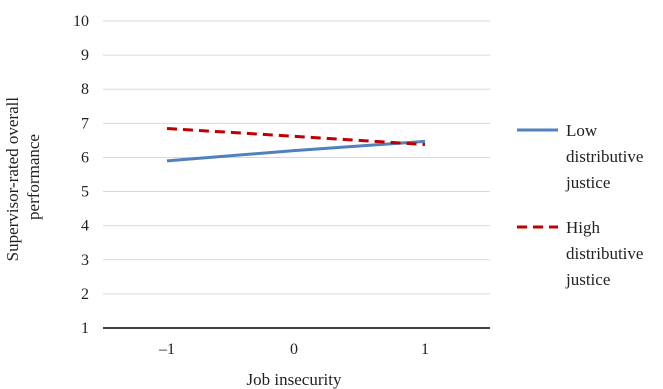 This screenshot has height=389, width=663. Describe the element at coordinates (85, 89) in the screenshot. I see `y-tick-label: 8` at that location.